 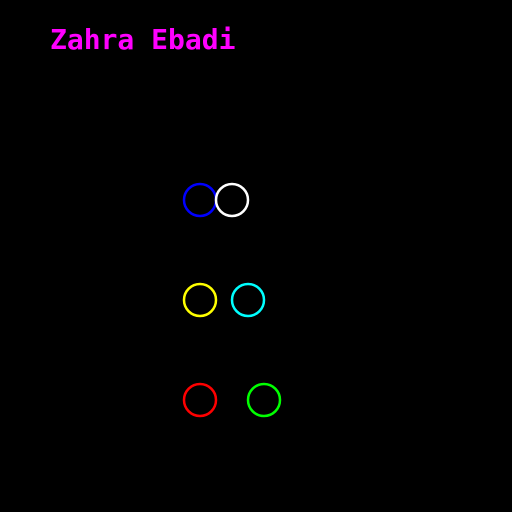 What do you see at coordinates (200, 300) in the screenshot?
I see `yellow-circle` at bounding box center [200, 300].